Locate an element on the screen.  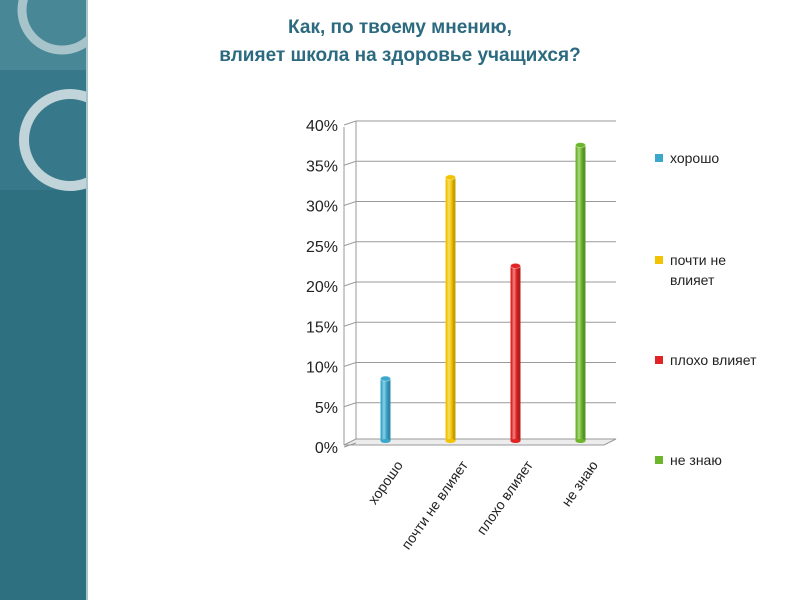
x-tick-label: почти не влияет is located at coordinates (434, 504).